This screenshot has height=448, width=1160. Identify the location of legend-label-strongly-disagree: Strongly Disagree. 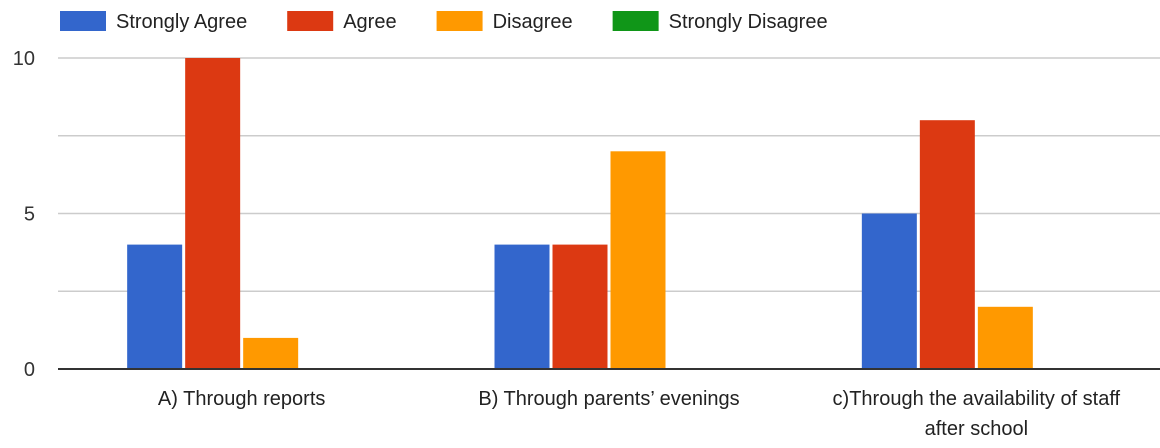
(748, 22).